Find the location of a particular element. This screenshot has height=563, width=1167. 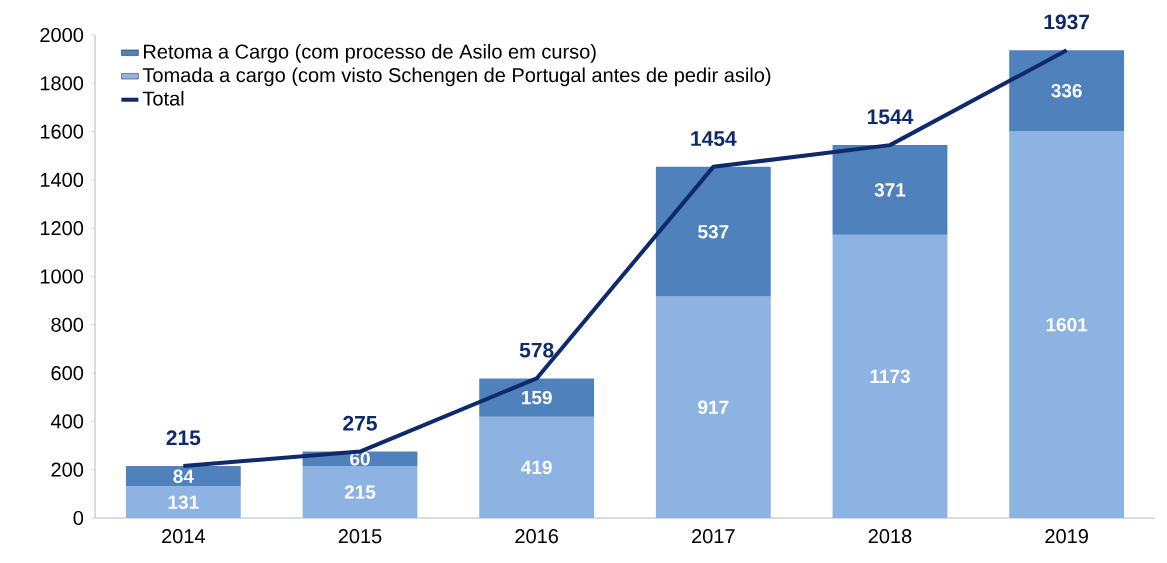

x-tick-label: 2017 is located at coordinates (713, 536).